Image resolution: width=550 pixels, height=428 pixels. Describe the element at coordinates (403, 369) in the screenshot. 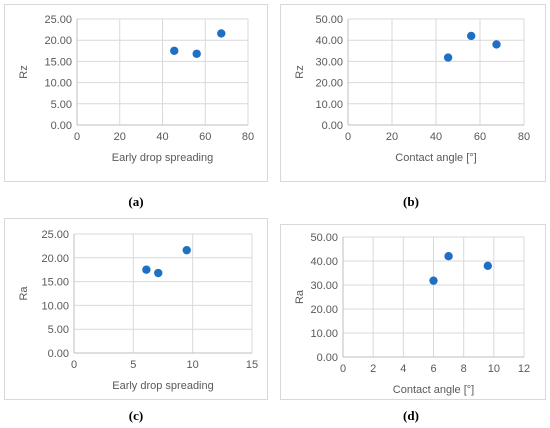

I see `x-tick-label: 4` at that location.